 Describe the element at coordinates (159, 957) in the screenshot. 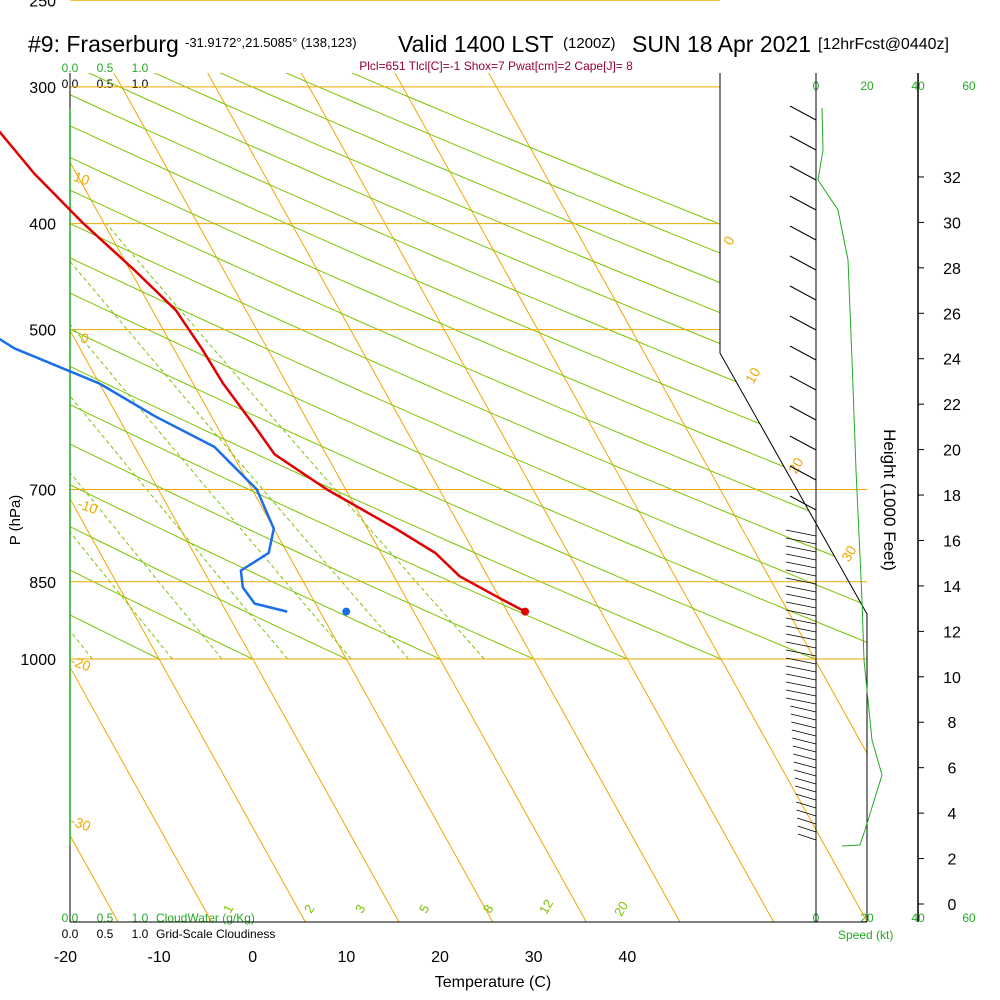

I see `temperature-tick-label: -10` at that location.